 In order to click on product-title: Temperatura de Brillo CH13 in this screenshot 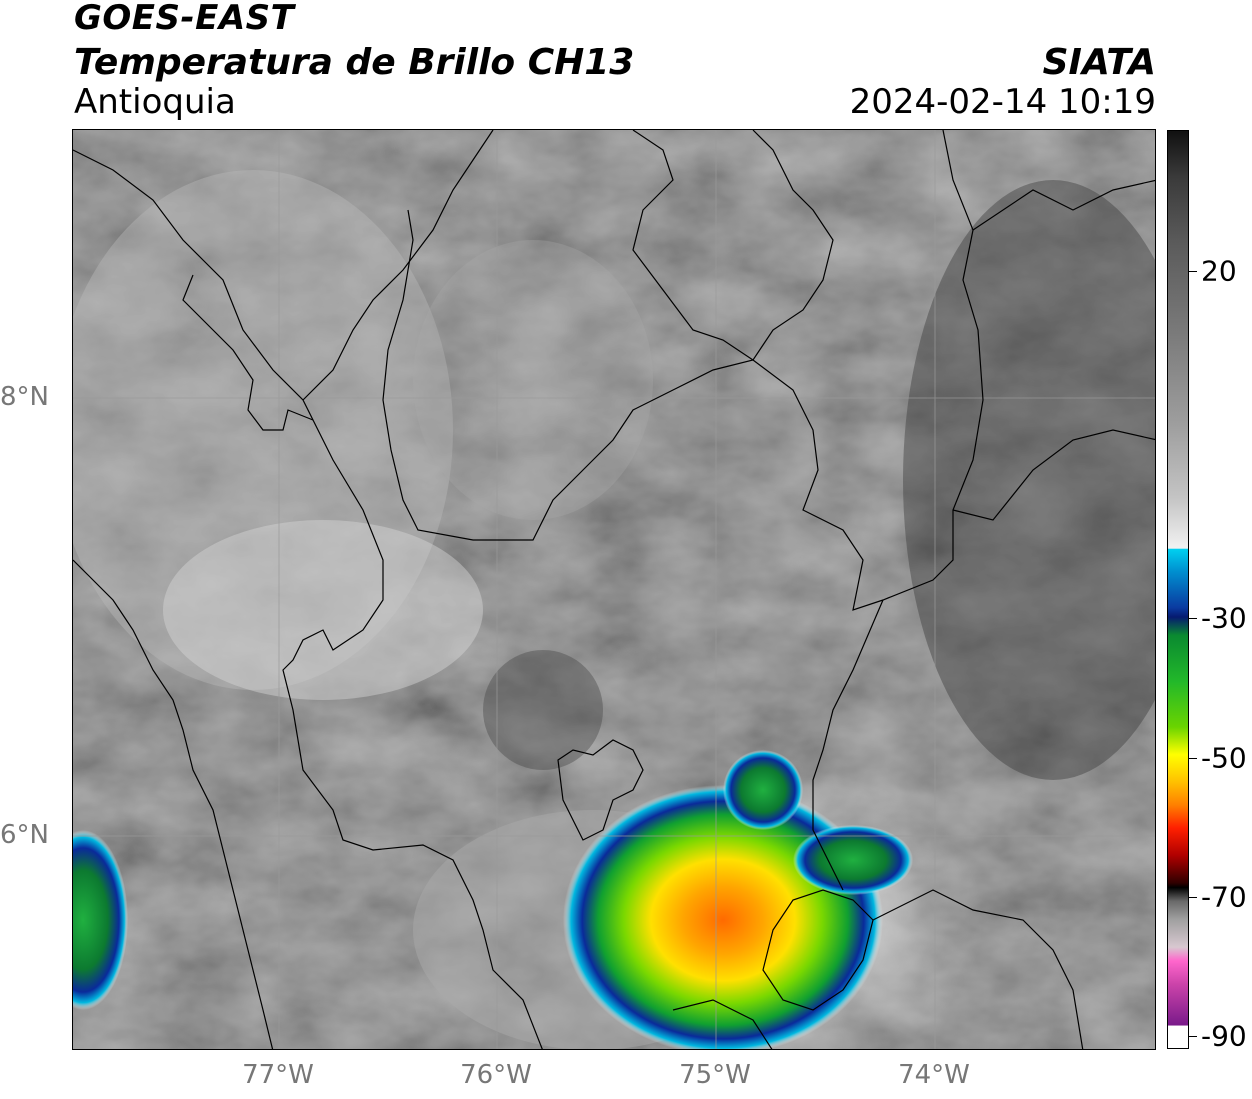, I will do `click(354, 62)`.